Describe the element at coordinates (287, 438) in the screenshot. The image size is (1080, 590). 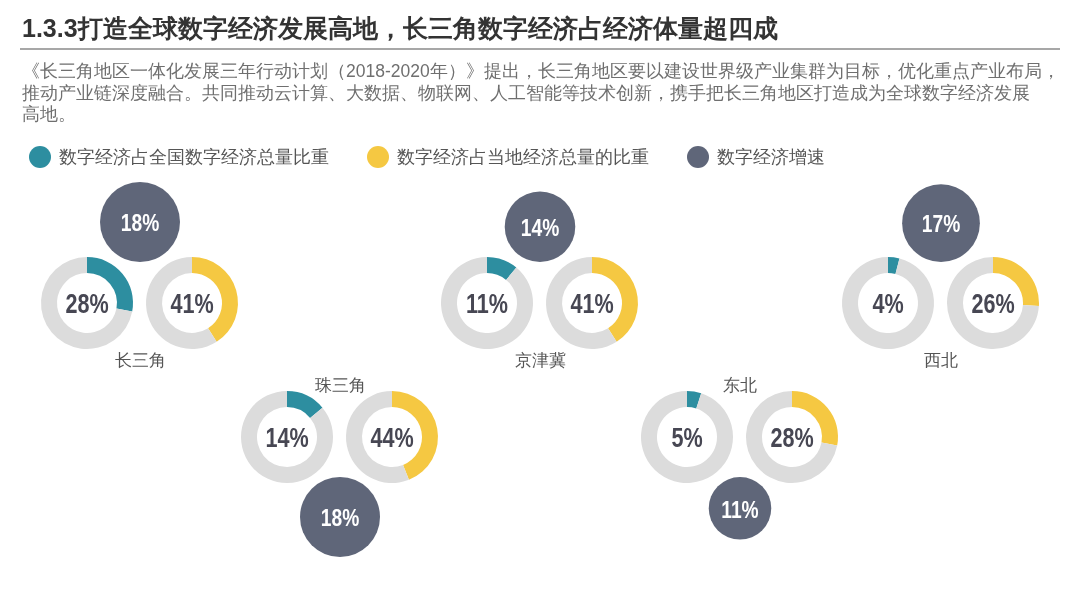
I see `center-note: 14%` at that location.